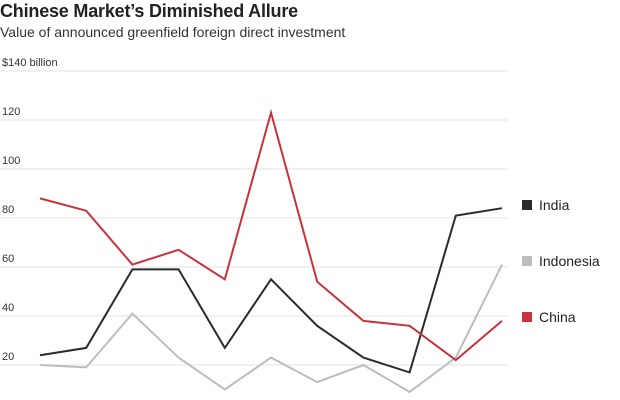 This screenshot has width=620, height=400. Describe the element at coordinates (557, 317) in the screenshot. I see `legend-label-china: China` at that location.